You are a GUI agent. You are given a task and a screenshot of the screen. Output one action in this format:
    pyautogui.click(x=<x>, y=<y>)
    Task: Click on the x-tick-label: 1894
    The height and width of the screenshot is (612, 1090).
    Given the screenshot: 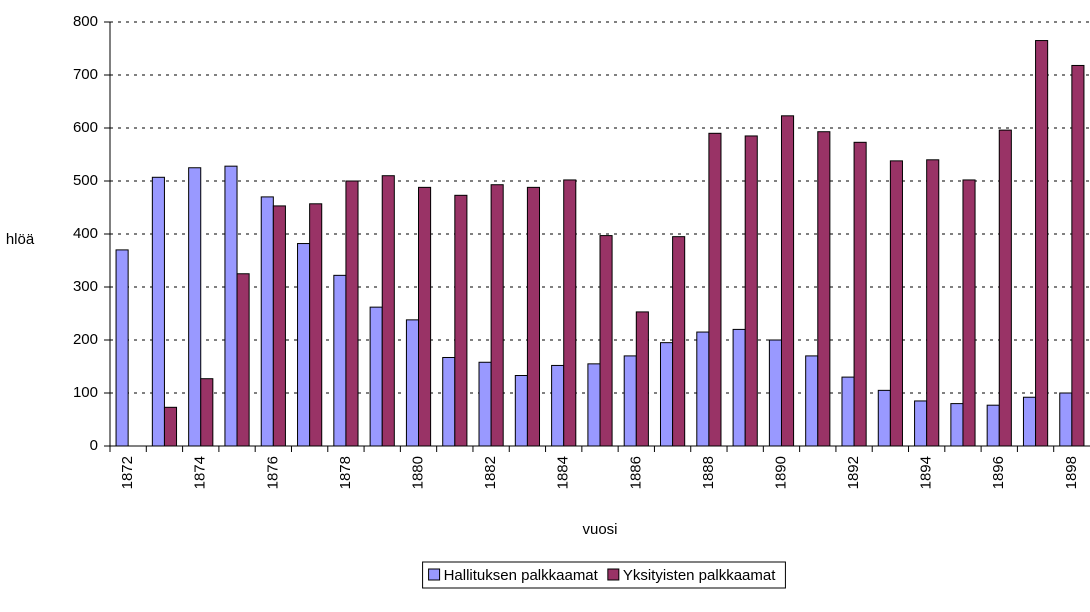 What is the action you would take?
    pyautogui.click(x=926, y=472)
    